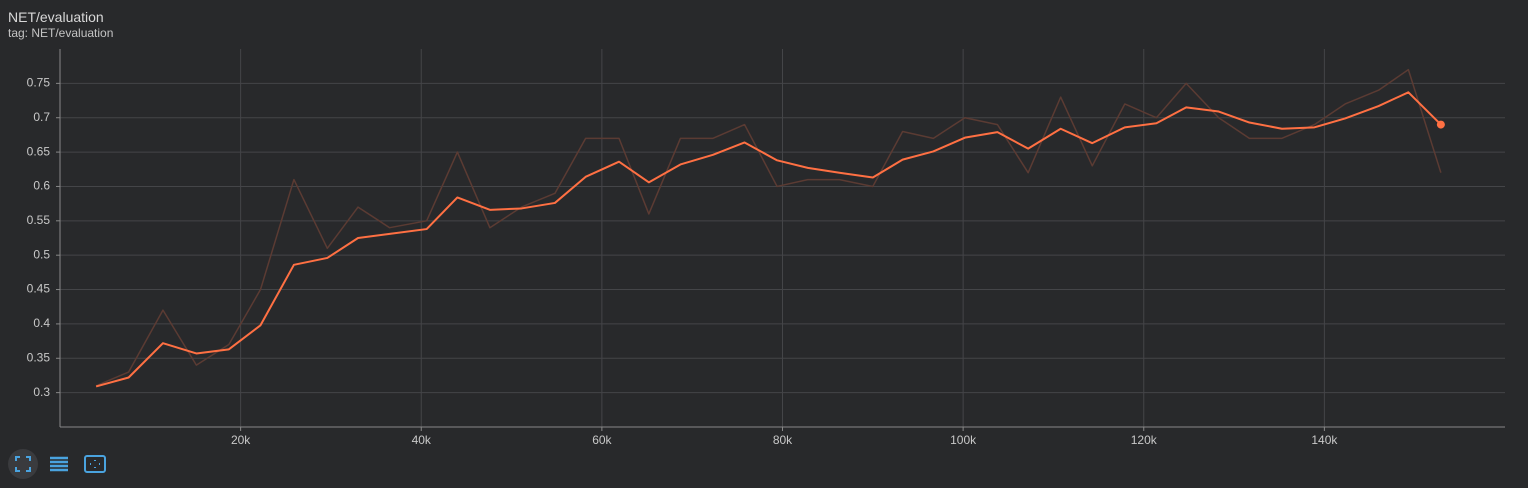  I want to click on x-tick-label: 100k, so click(963, 439).